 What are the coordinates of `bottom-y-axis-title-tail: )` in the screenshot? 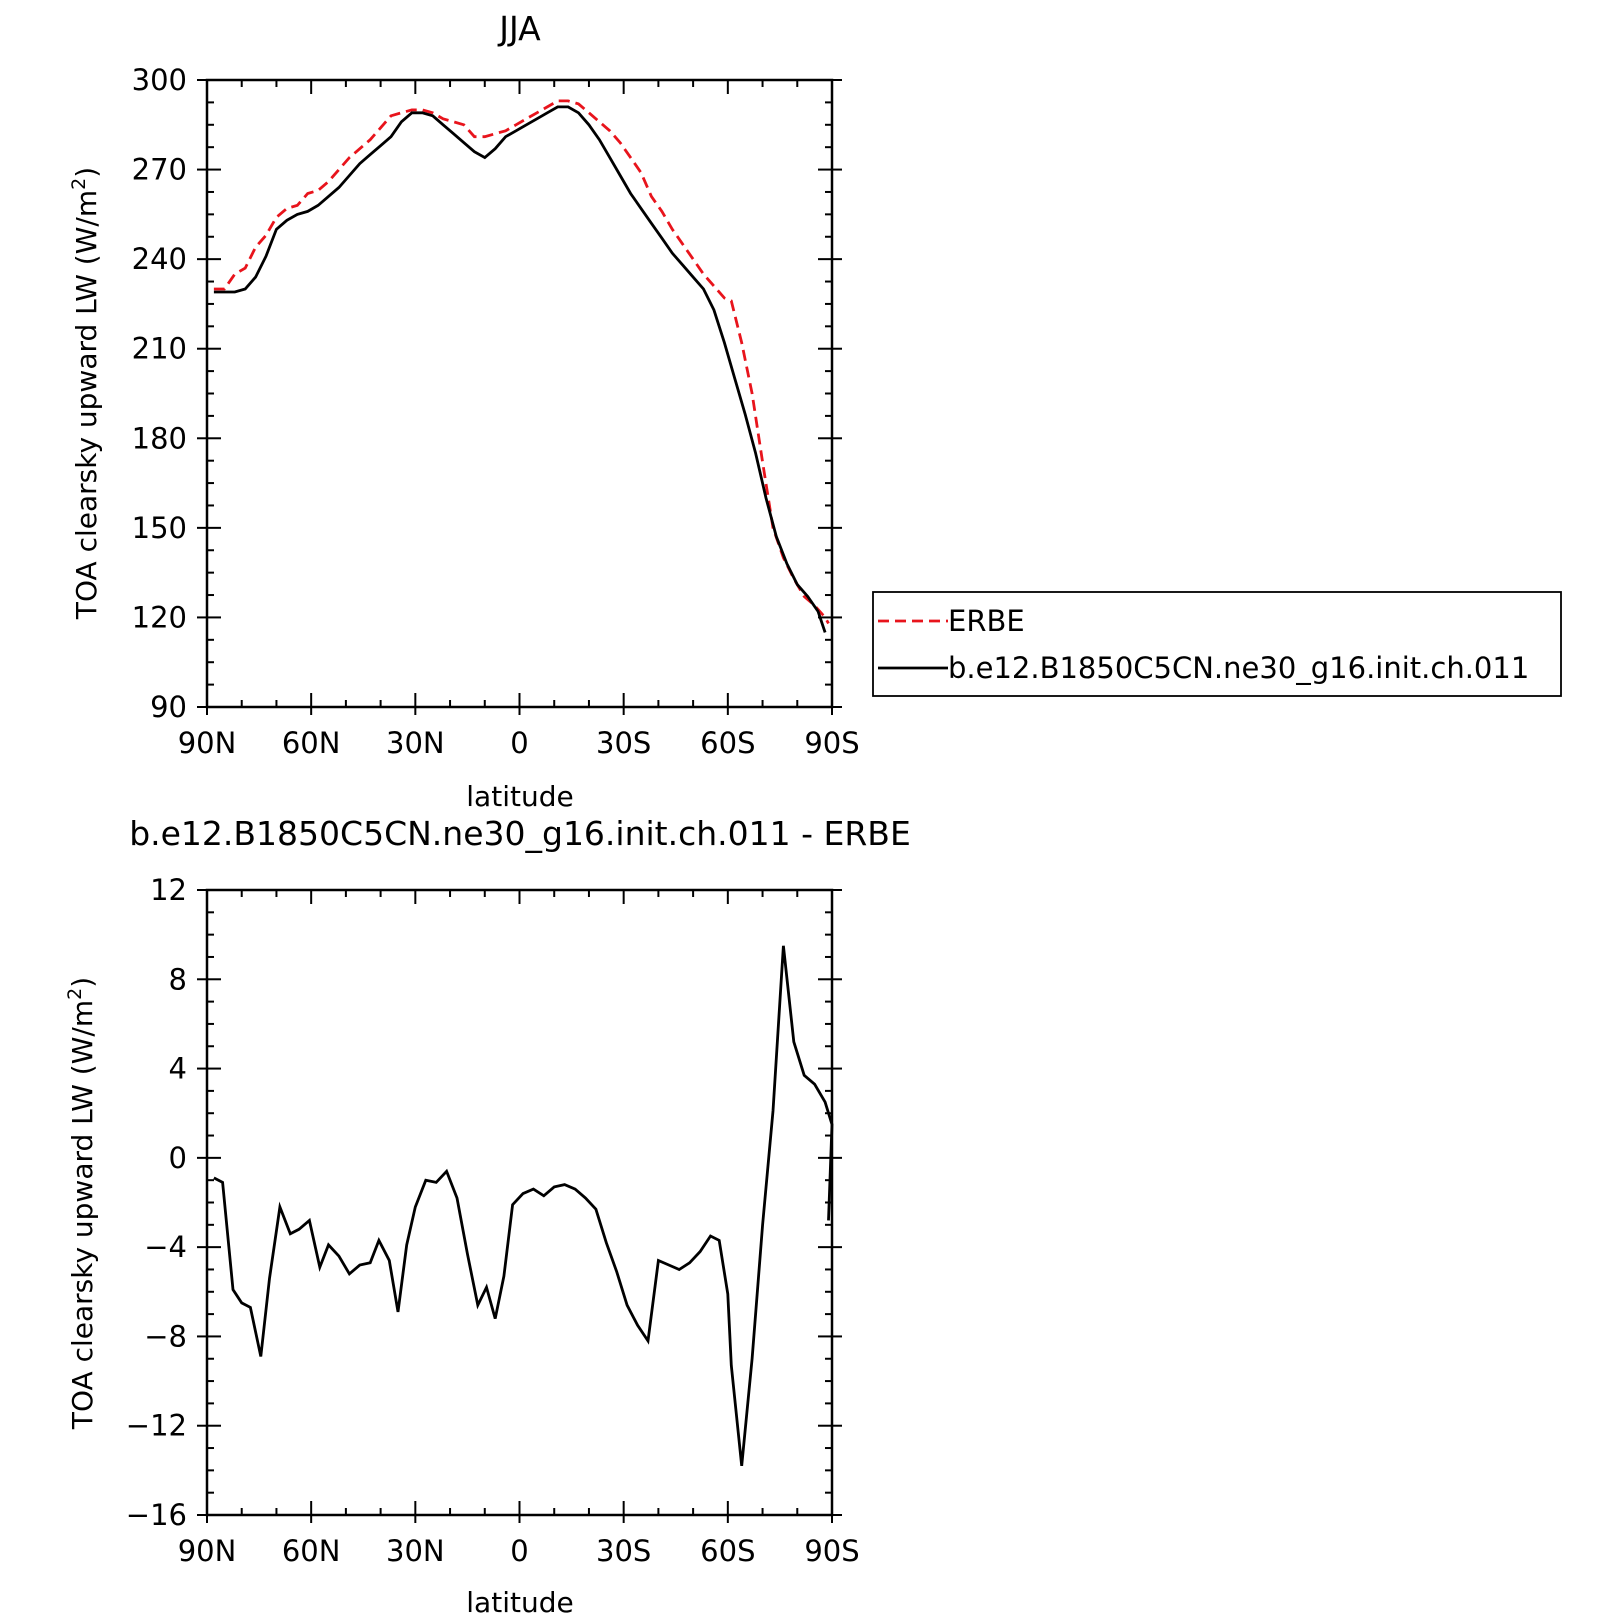 It's located at (82, 982).